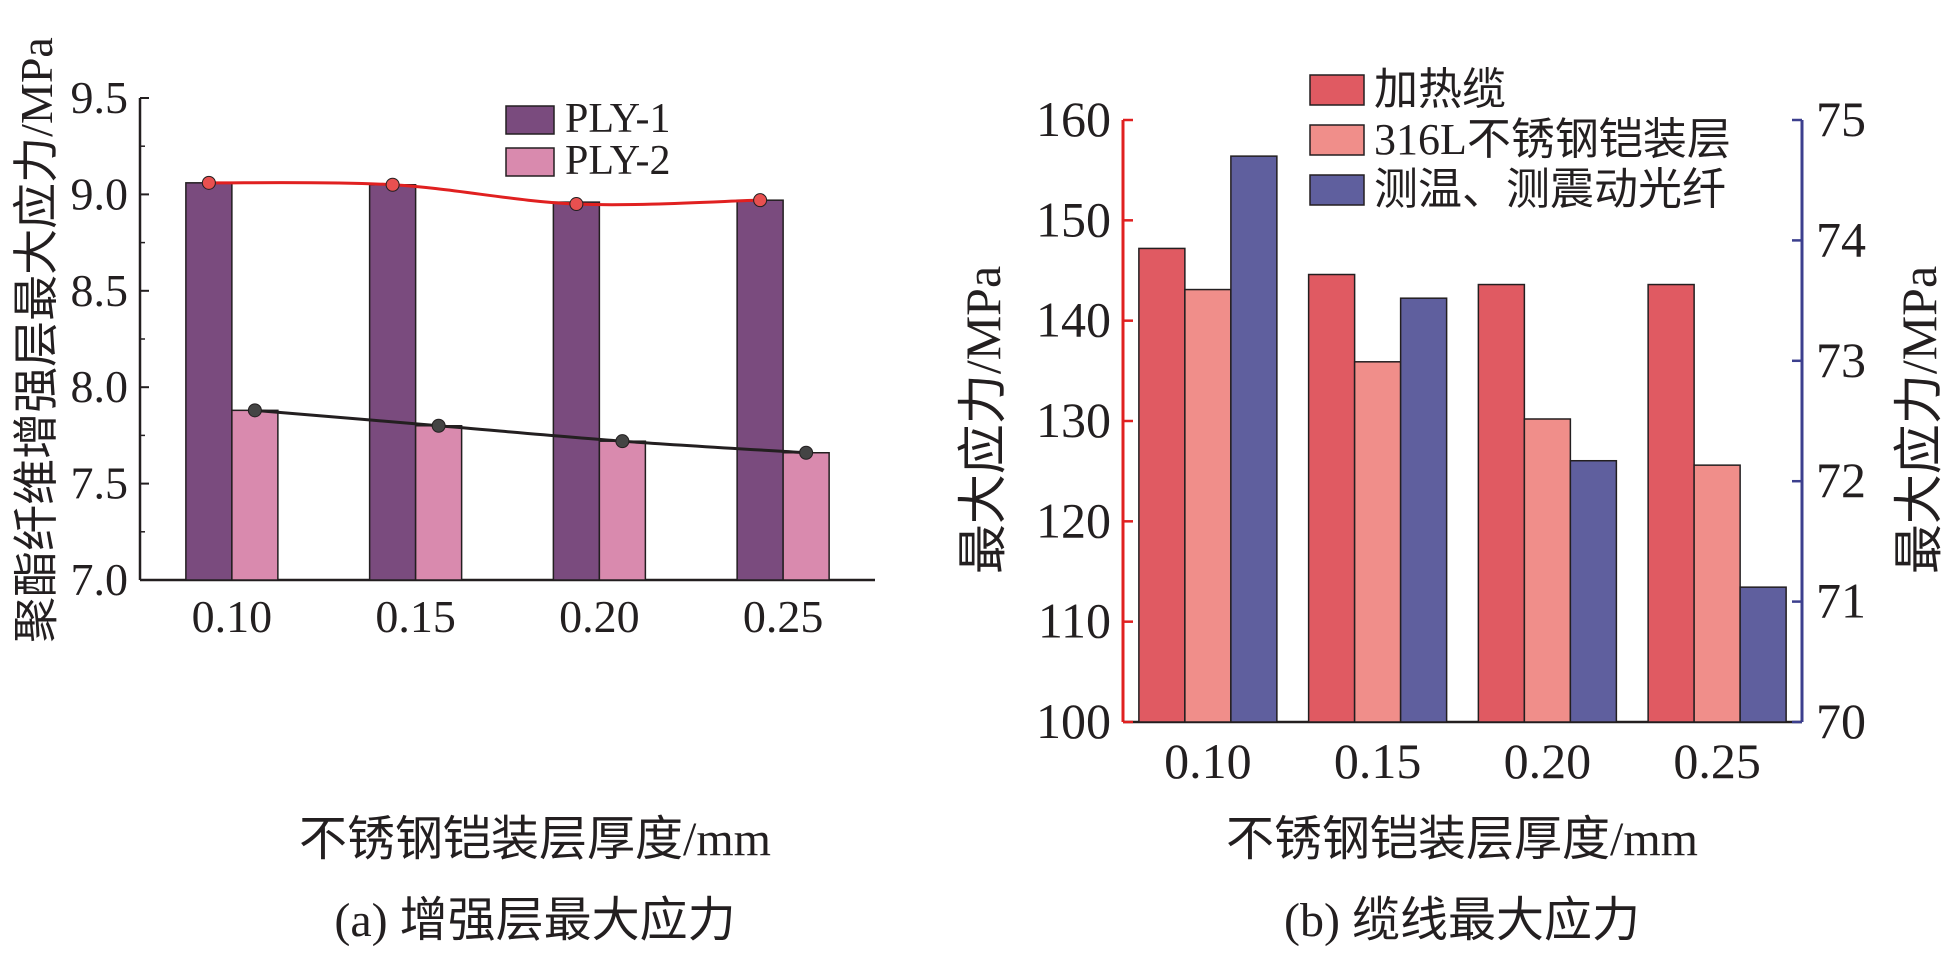 The height and width of the screenshot is (956, 1948). What do you see at coordinates (576, 391) in the screenshot?
I see `bar-ply-1-0.20` at bounding box center [576, 391].